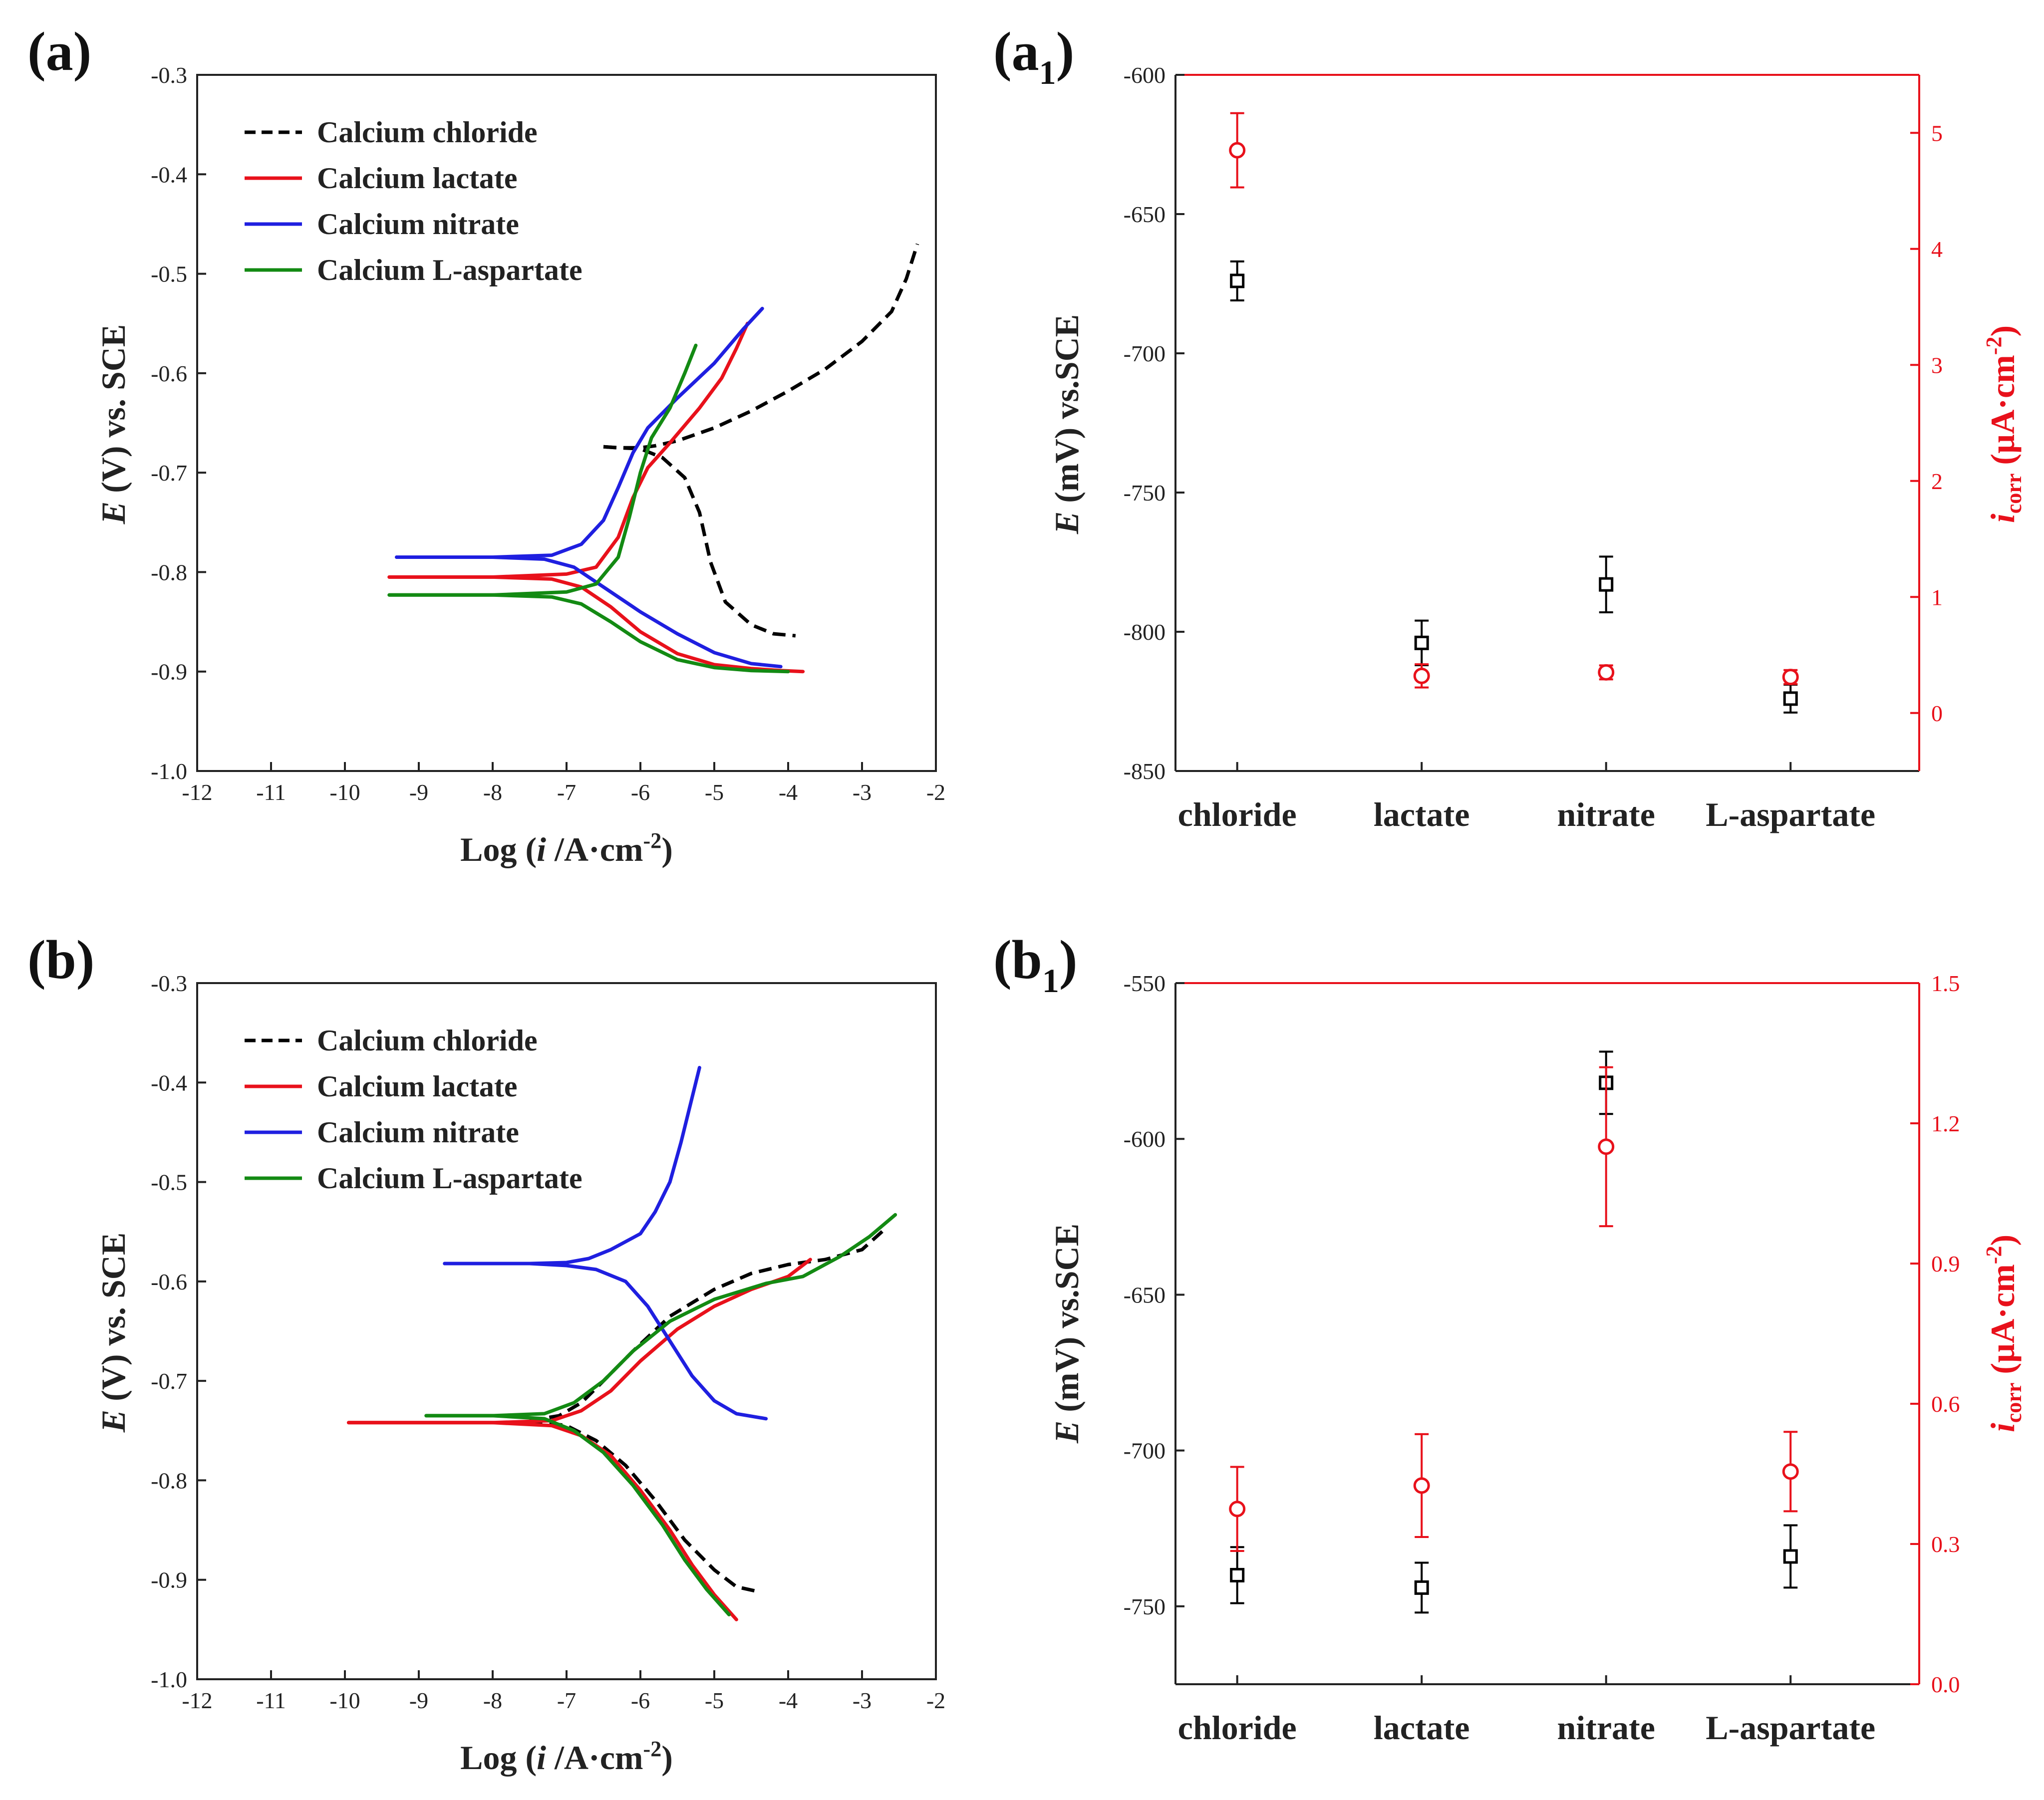 Image resolution: width=2044 pixels, height=1800 pixels. What do you see at coordinates (1526, 1711) in the screenshot?
I see `panel-b1-categories: chloride lactate nitrate L-aspartate` at bounding box center [1526, 1711].